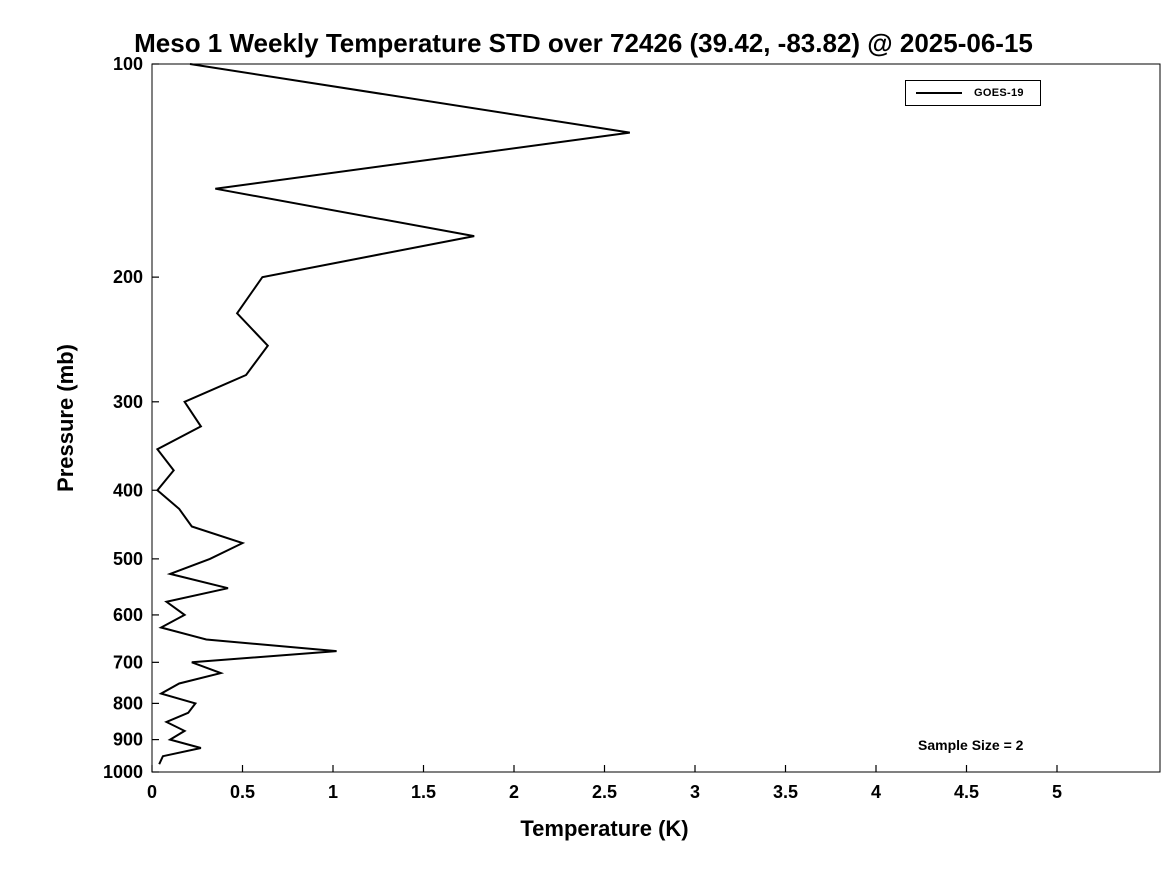 The width and height of the screenshot is (1167, 875). I want to click on y-tick-label: 300, so click(128, 402).